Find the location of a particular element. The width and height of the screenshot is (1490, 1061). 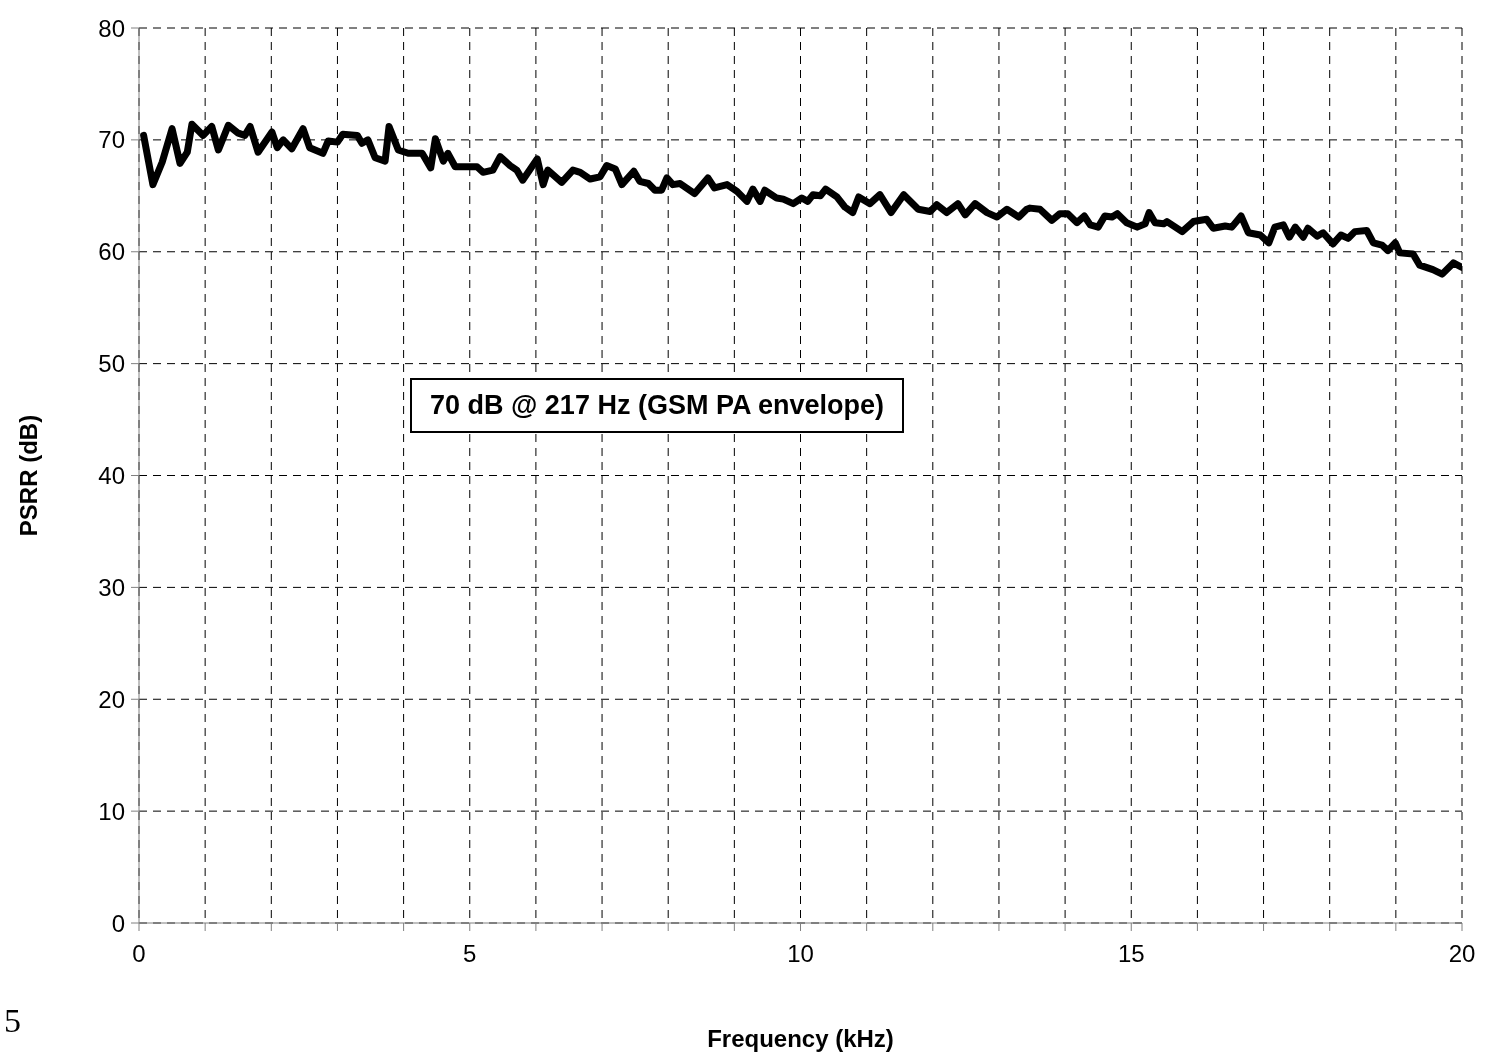

text: 5 is located at coordinates (12, 1021).